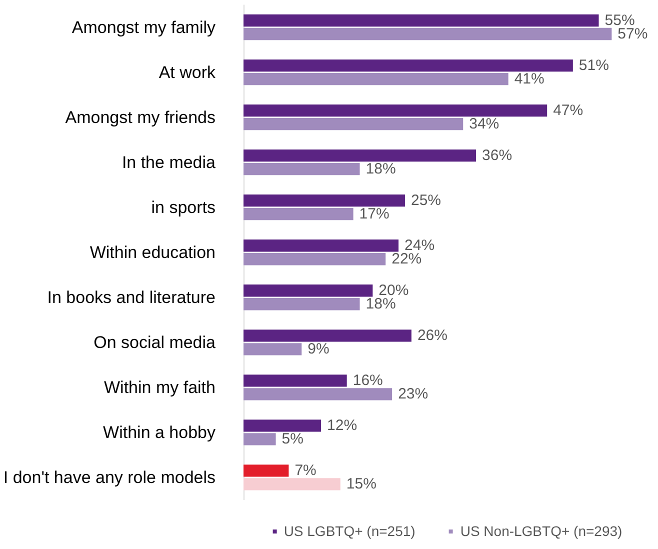  I want to click on y-tick-label: I don't have any role models, so click(109, 477).